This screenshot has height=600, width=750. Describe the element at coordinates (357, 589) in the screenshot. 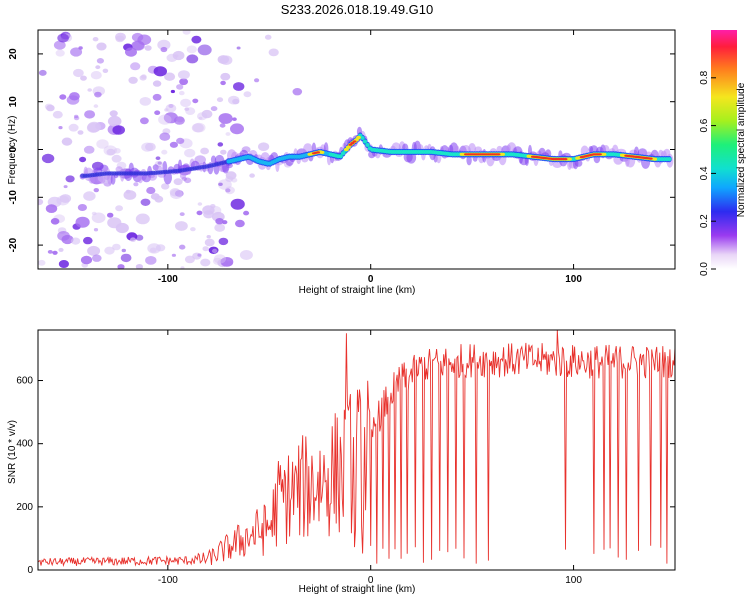

I see `snr-x-label: Height of straight line (km)` at that location.